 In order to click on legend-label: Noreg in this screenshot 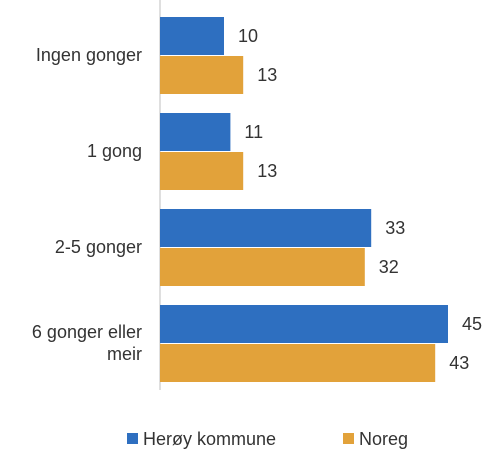, I will do `click(383, 439)`.